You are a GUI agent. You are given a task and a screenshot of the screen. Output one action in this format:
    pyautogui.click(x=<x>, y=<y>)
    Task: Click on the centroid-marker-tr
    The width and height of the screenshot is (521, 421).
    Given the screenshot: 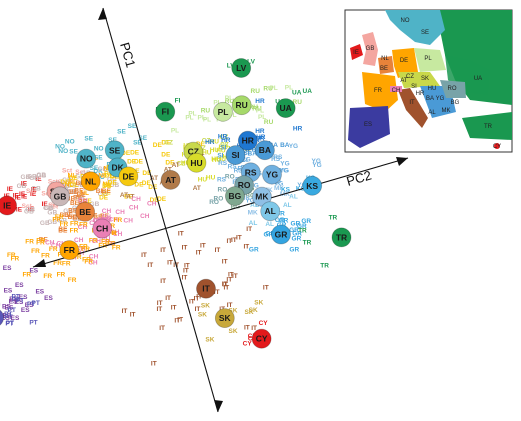 What is the action you would take?
    pyautogui.click(x=341, y=237)
    